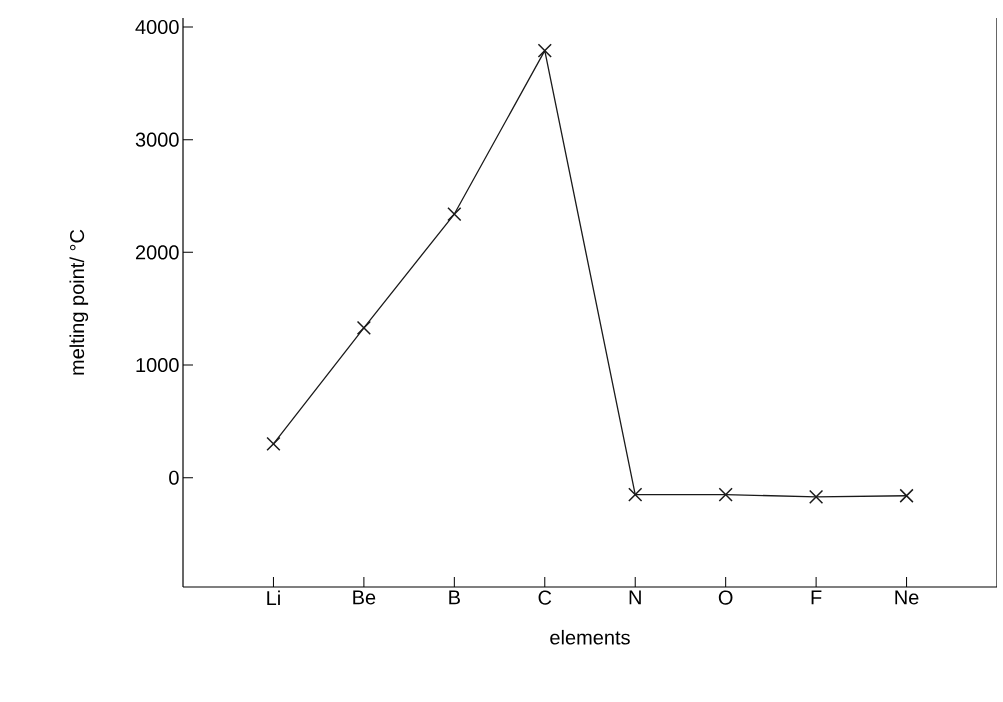  I want to click on x-tick-label: N, so click(635, 597).